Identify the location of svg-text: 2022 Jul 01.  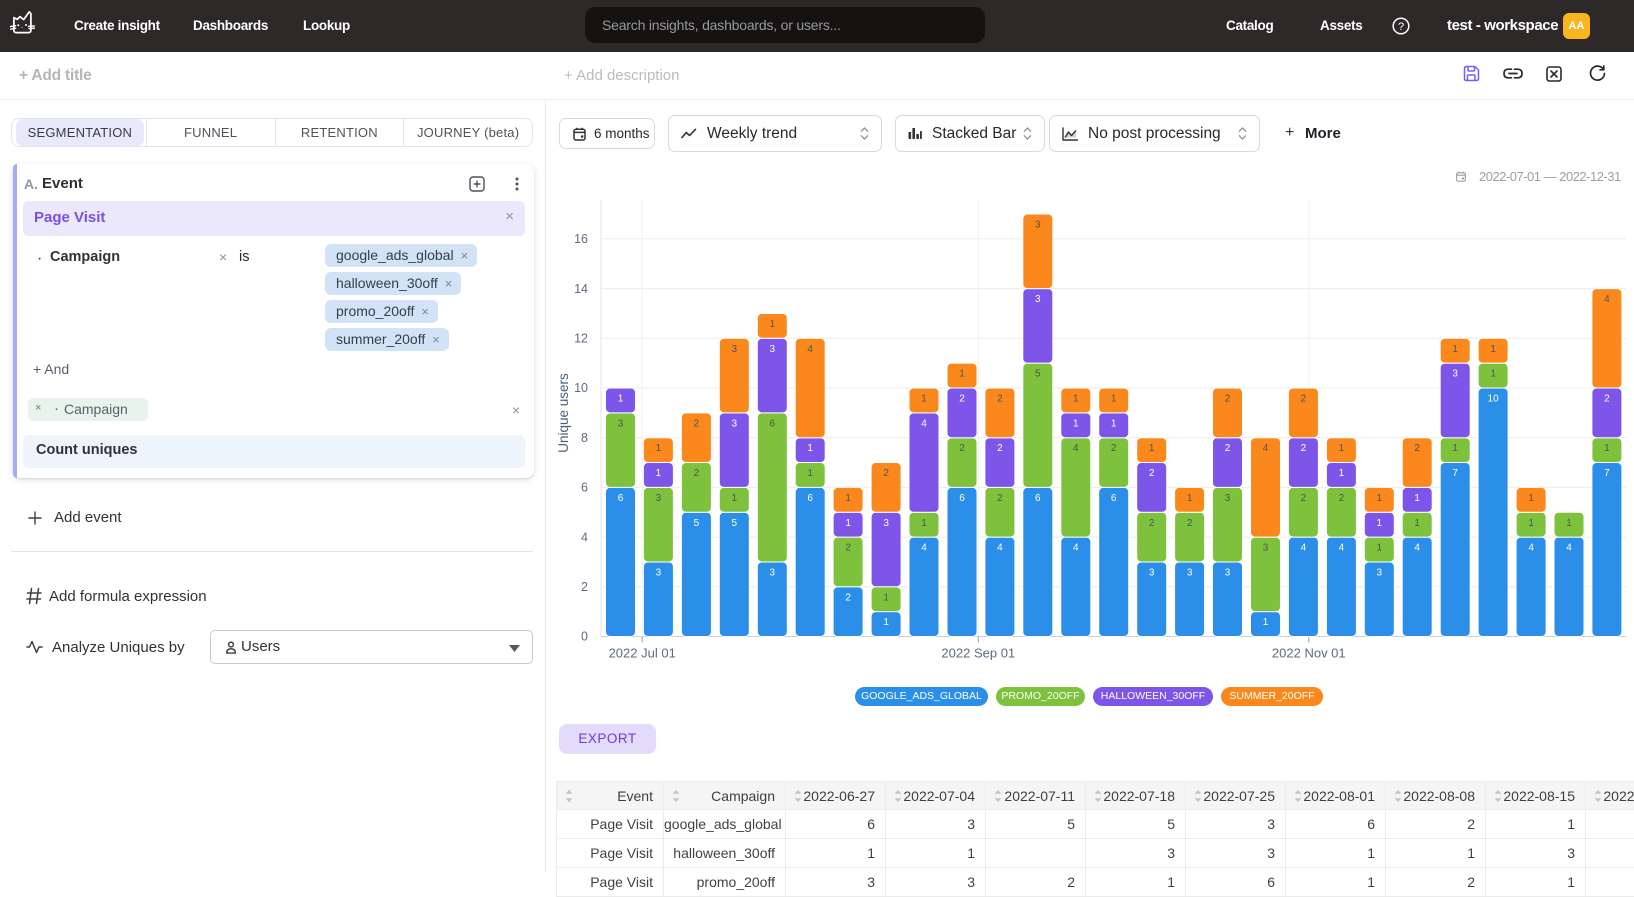
(642, 653).